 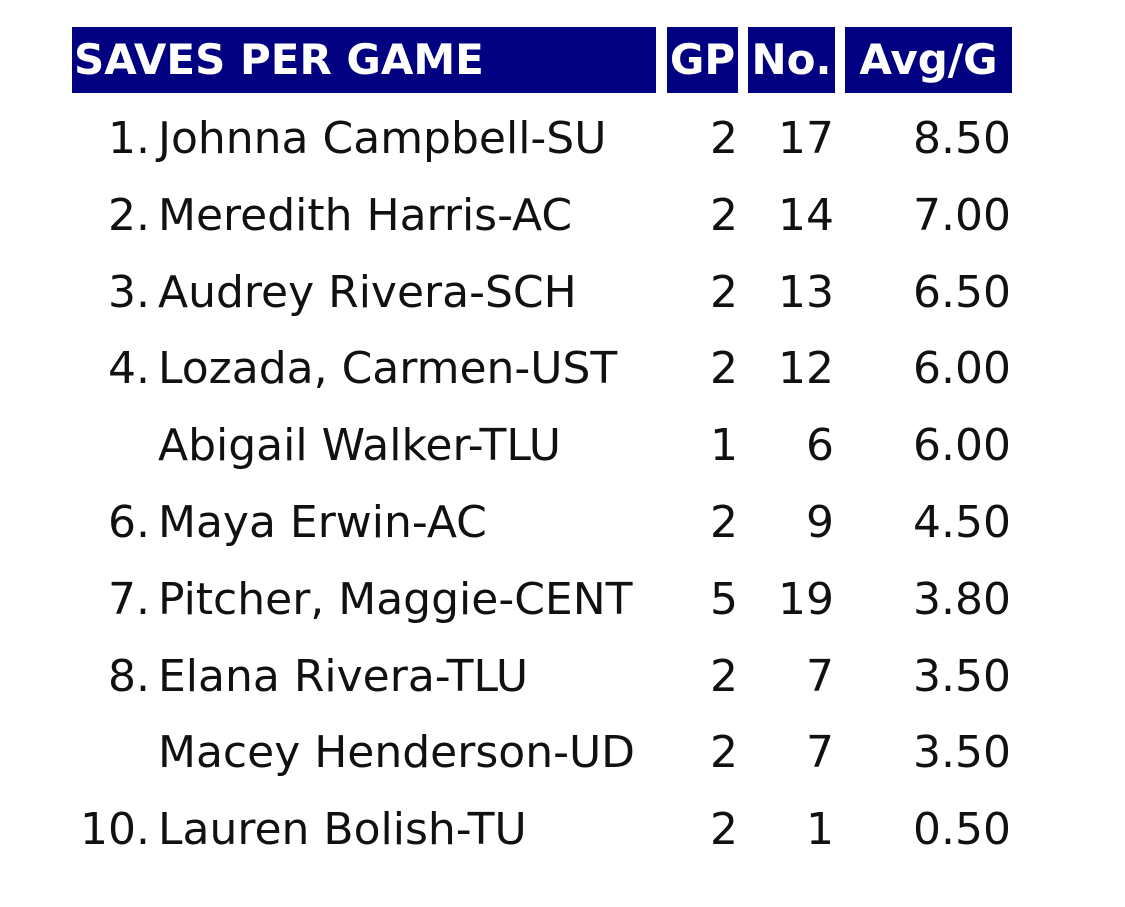 What do you see at coordinates (962, 292) in the screenshot?
I see `avg-cell: 6.50` at bounding box center [962, 292].